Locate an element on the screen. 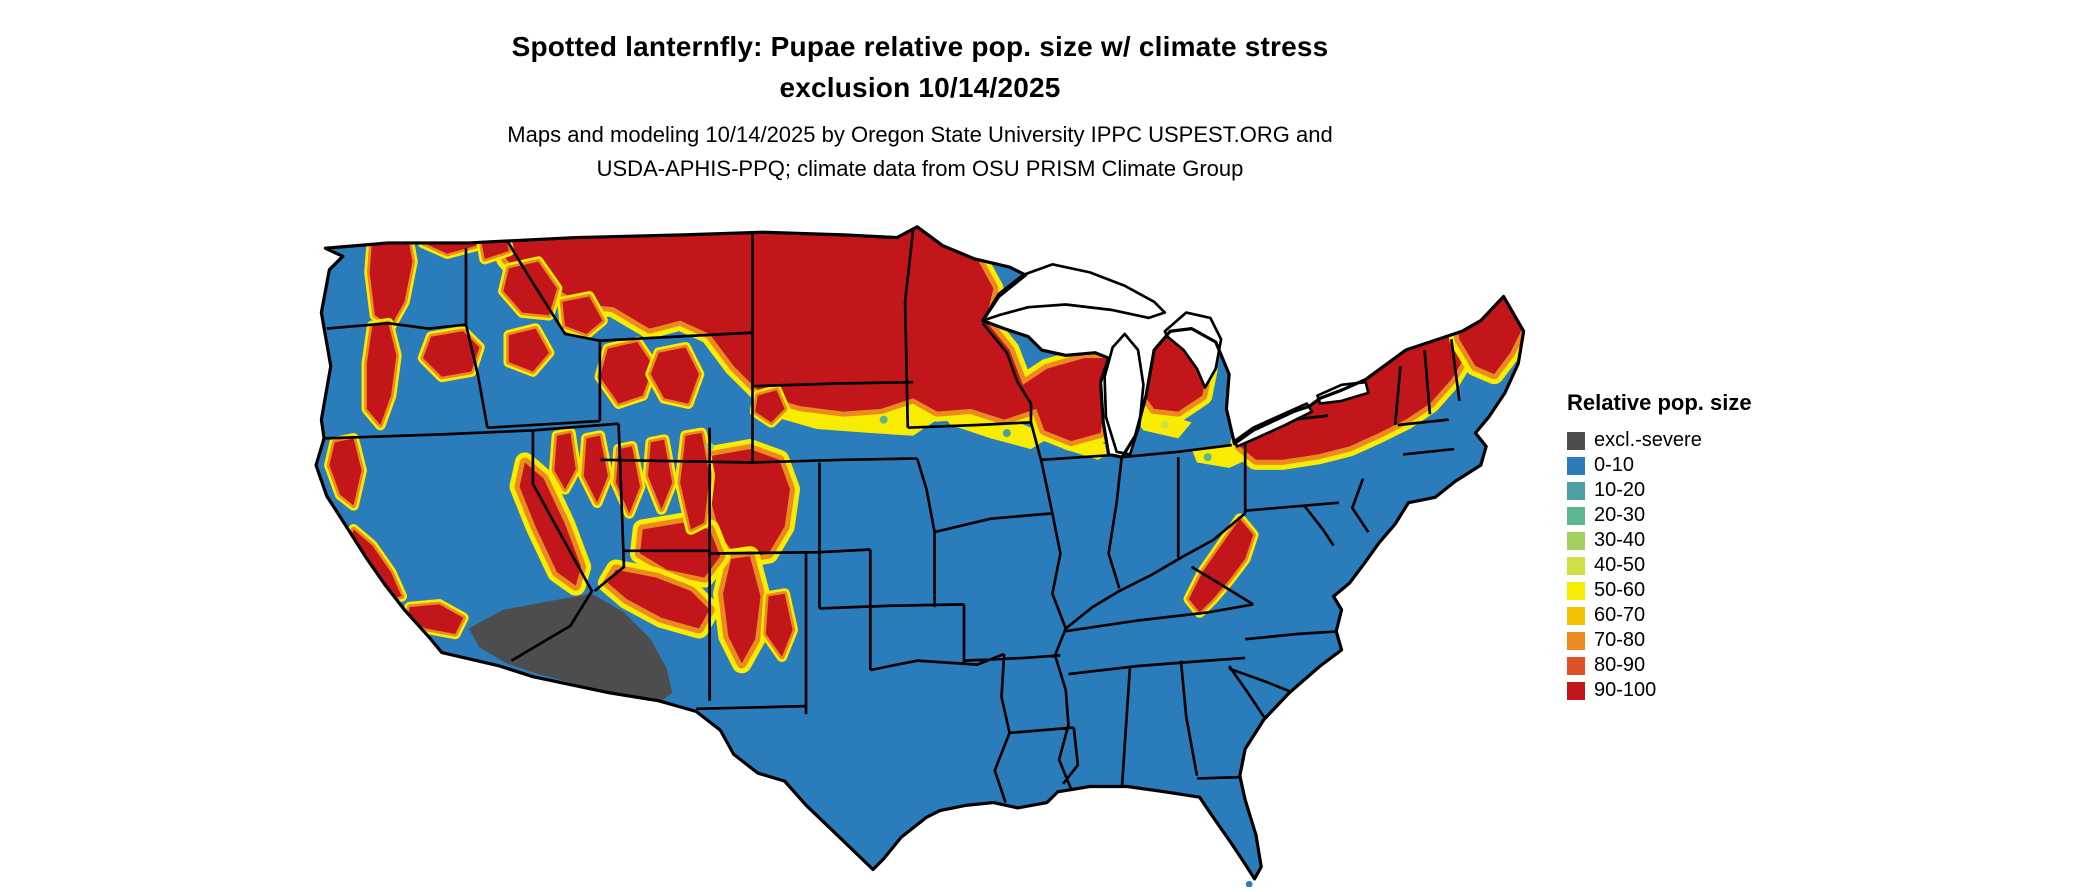 This screenshot has height=892, width=2100. legend-item: 30-40 is located at coordinates (1677, 540).